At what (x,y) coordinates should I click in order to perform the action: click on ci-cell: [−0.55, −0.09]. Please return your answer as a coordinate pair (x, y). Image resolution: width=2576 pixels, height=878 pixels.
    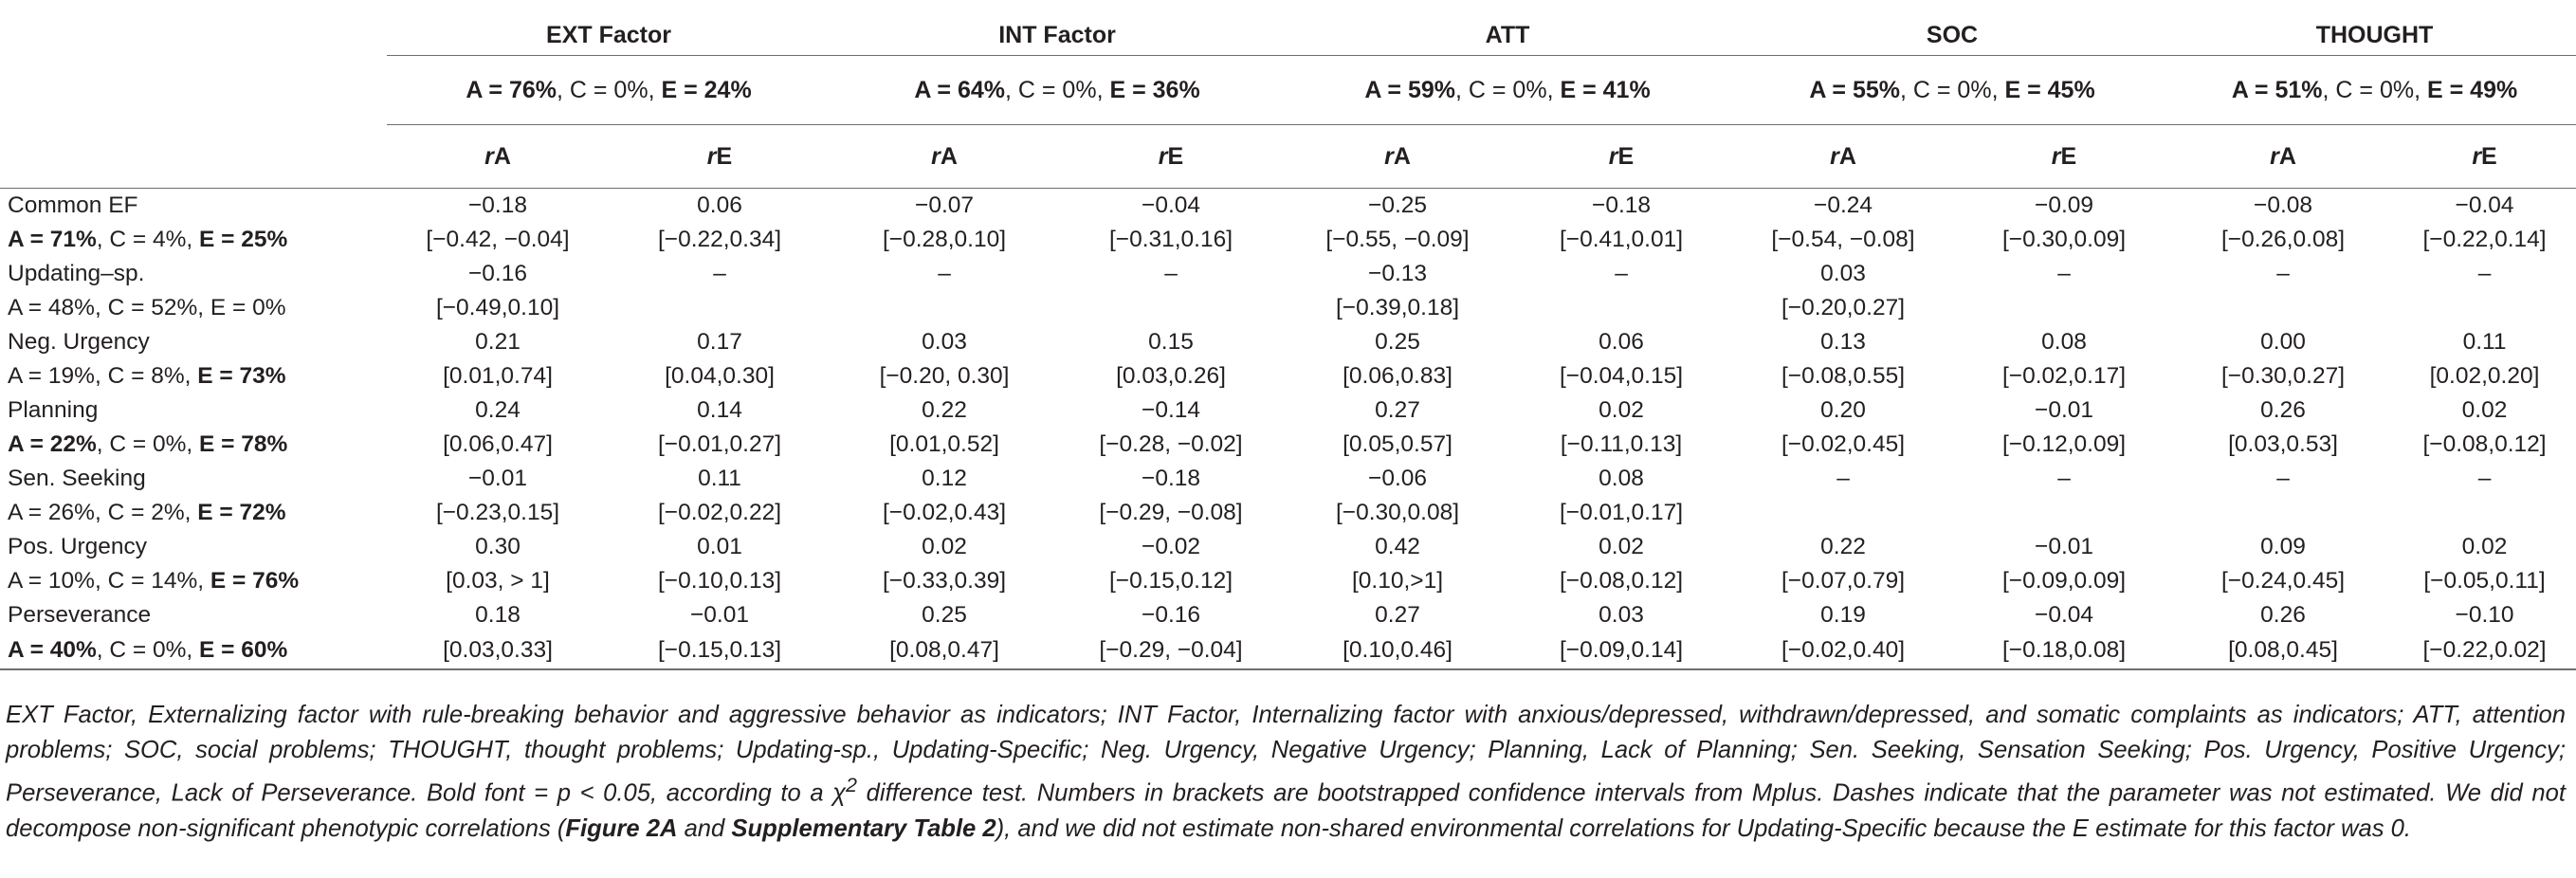
    Looking at the image, I should click on (1397, 239).